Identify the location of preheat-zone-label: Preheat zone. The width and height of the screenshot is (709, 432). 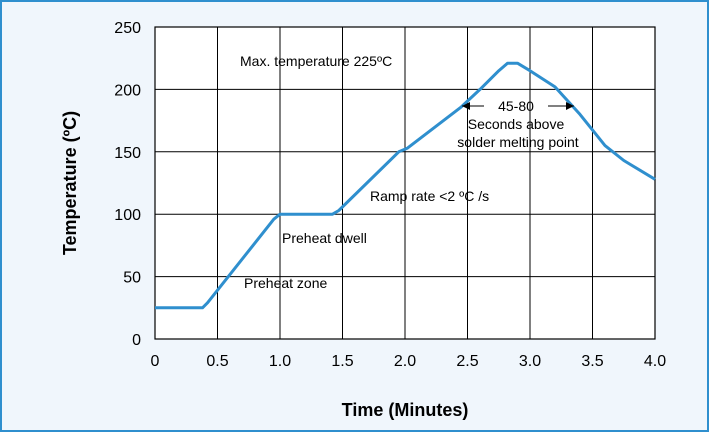
(285, 283).